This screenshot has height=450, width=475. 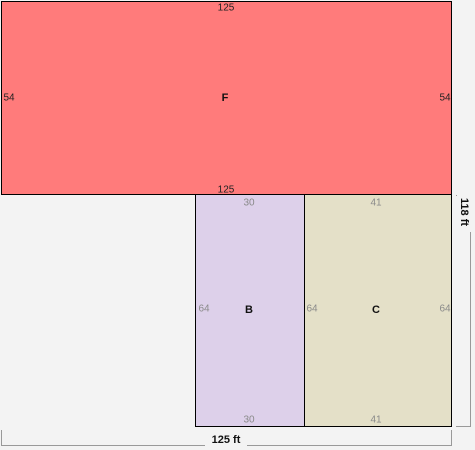 What do you see at coordinates (9, 98) in the screenshot?
I see `room-left-length: 54` at bounding box center [9, 98].